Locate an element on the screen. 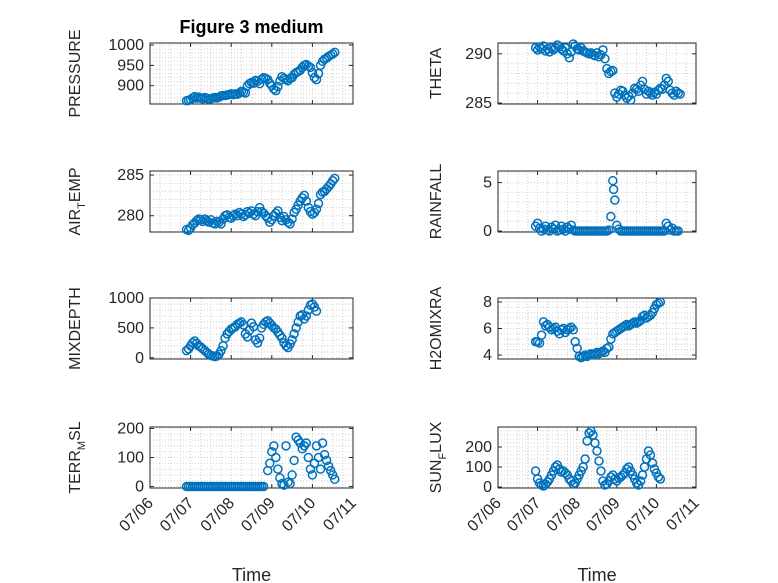 The height and width of the screenshot is (583, 778). y-axis-label: AIRTEMP is located at coordinates (77, 201).